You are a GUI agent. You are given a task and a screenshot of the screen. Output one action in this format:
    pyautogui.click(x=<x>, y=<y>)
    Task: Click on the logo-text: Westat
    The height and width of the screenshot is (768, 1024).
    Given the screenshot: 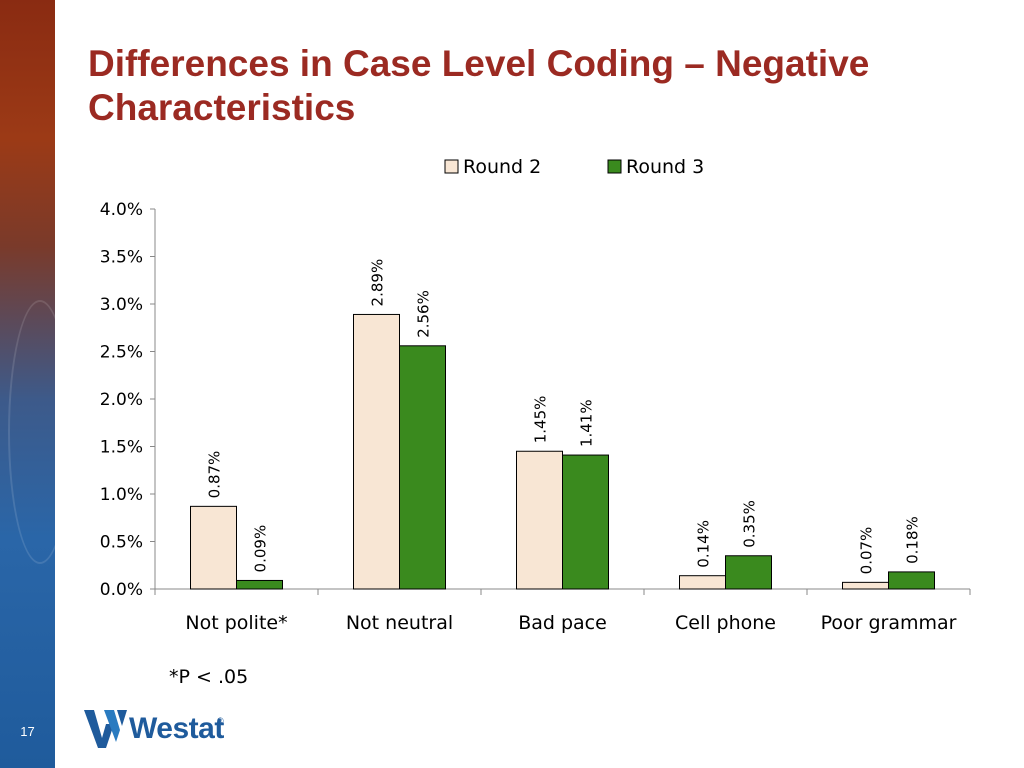 What is the action you would take?
    pyautogui.click(x=176, y=728)
    